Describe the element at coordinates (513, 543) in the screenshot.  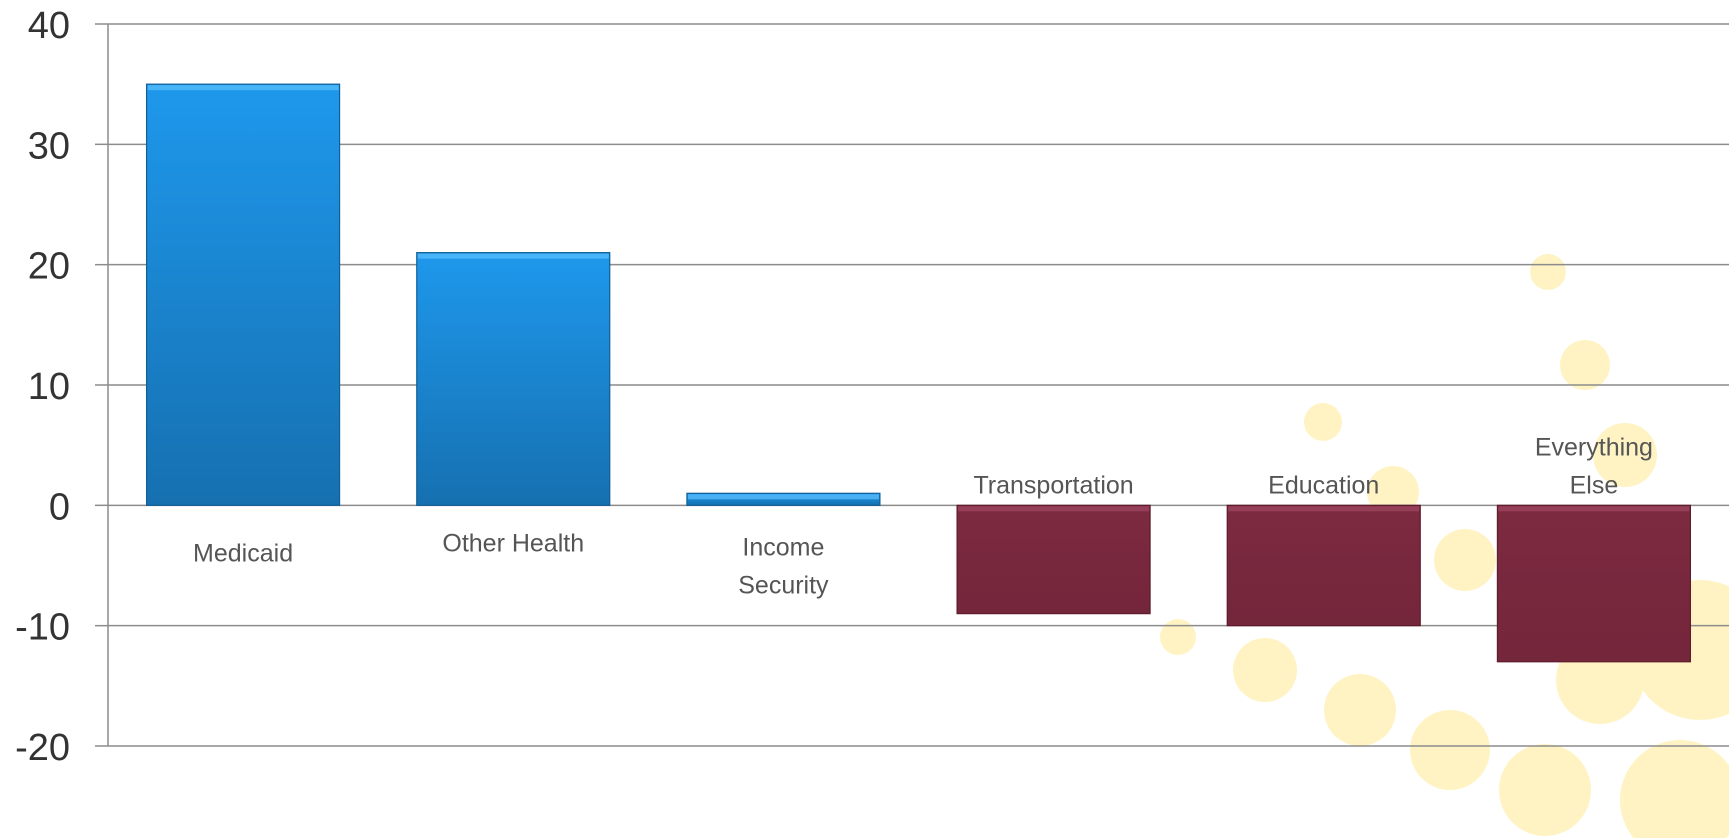
I see `x-category-label: Other Health` at that location.